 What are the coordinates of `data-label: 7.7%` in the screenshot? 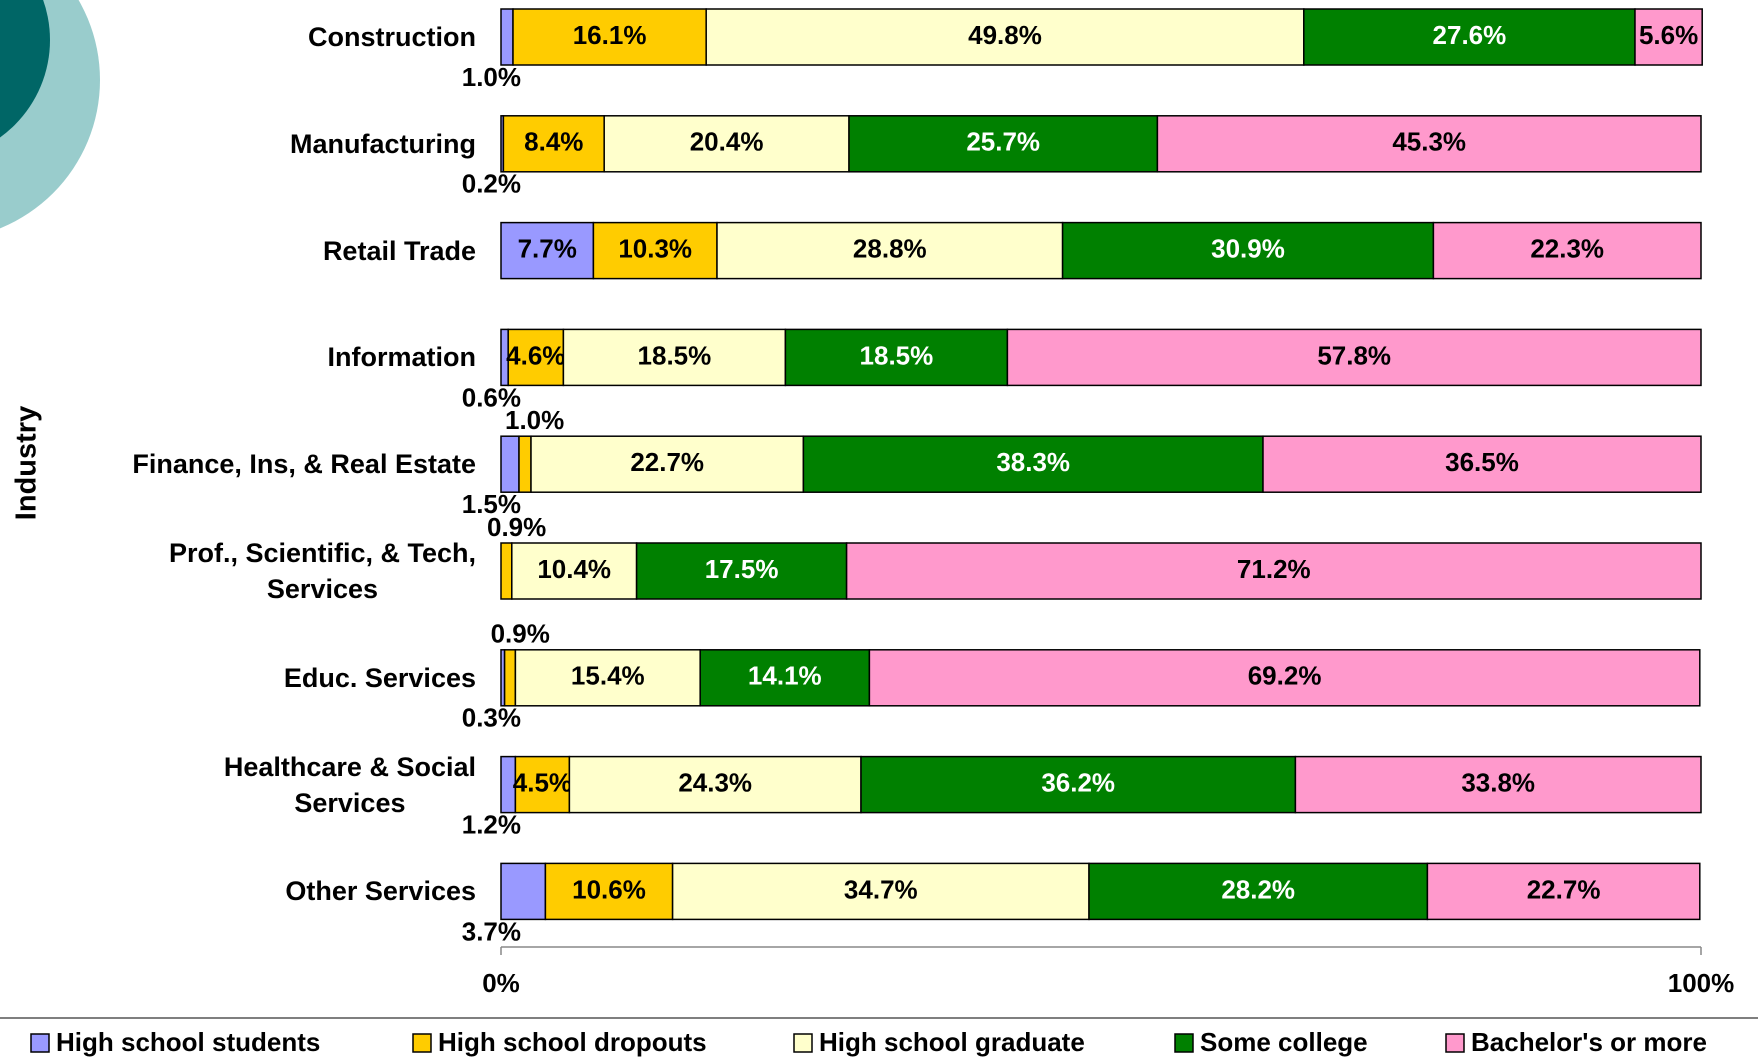 It's located at (547, 248).